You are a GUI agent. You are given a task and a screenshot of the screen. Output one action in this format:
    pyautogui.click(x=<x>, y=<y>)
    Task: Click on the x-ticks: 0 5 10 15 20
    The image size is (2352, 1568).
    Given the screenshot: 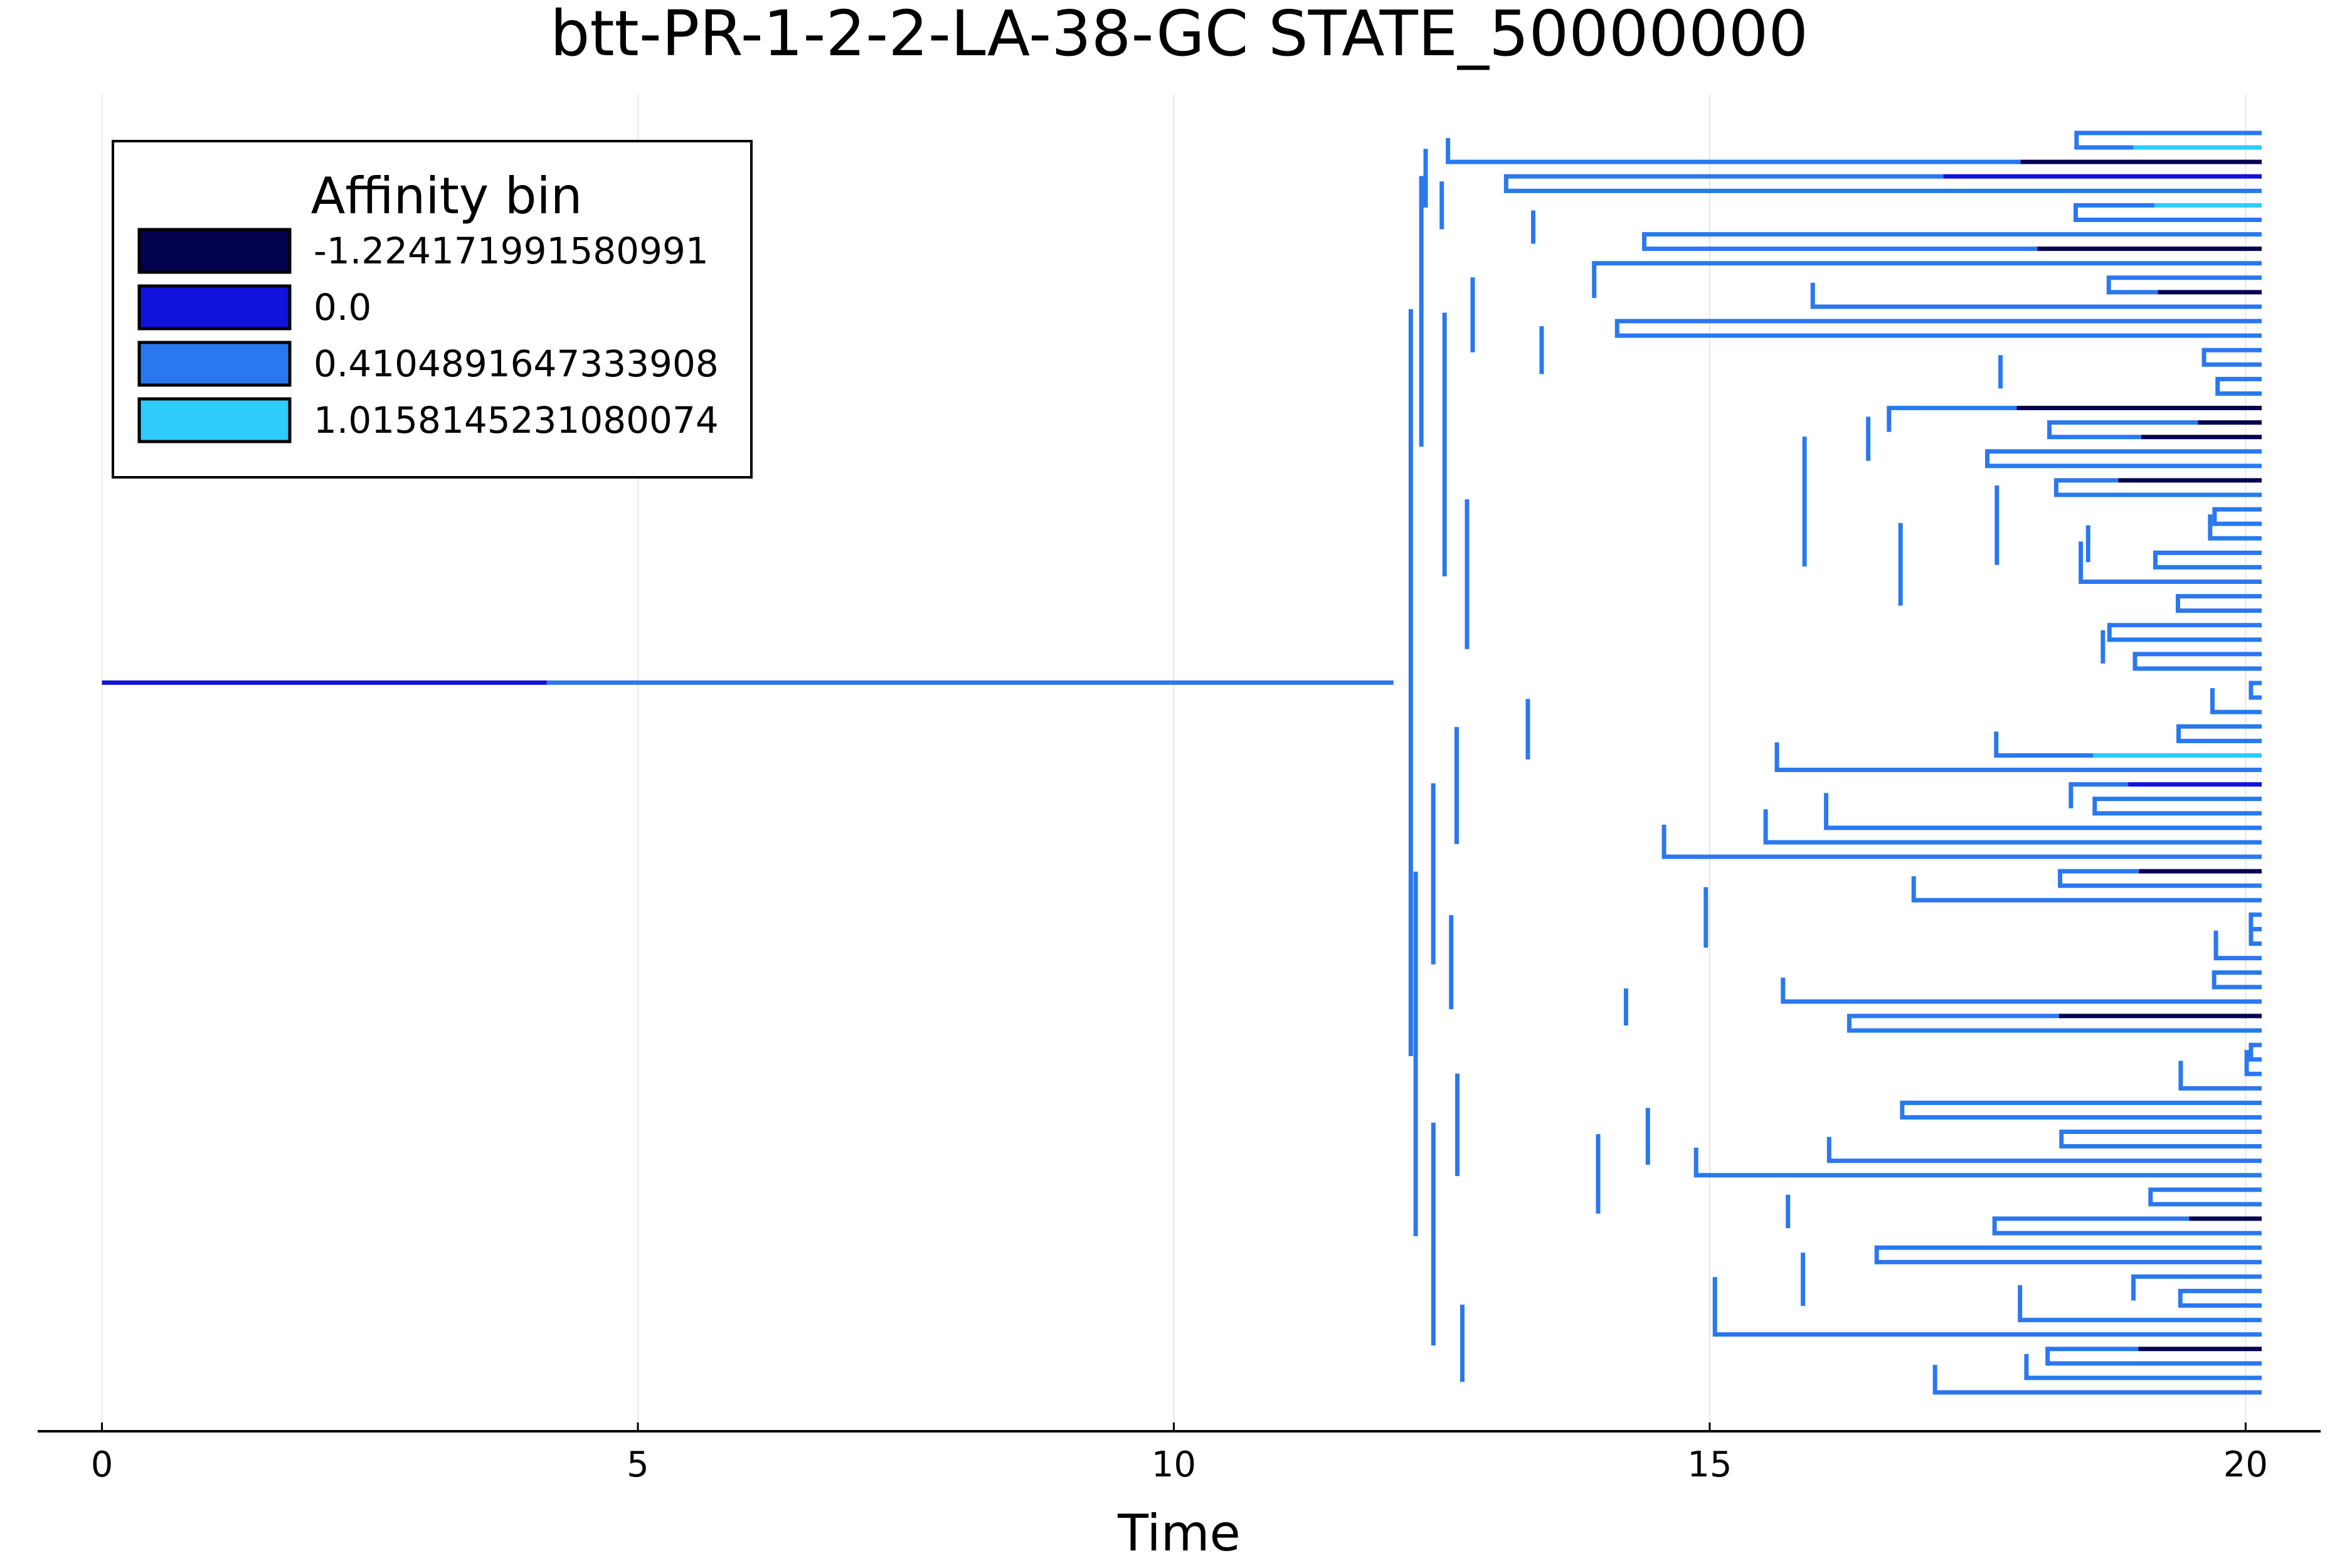 What is the action you would take?
    pyautogui.click(x=1179, y=1453)
    